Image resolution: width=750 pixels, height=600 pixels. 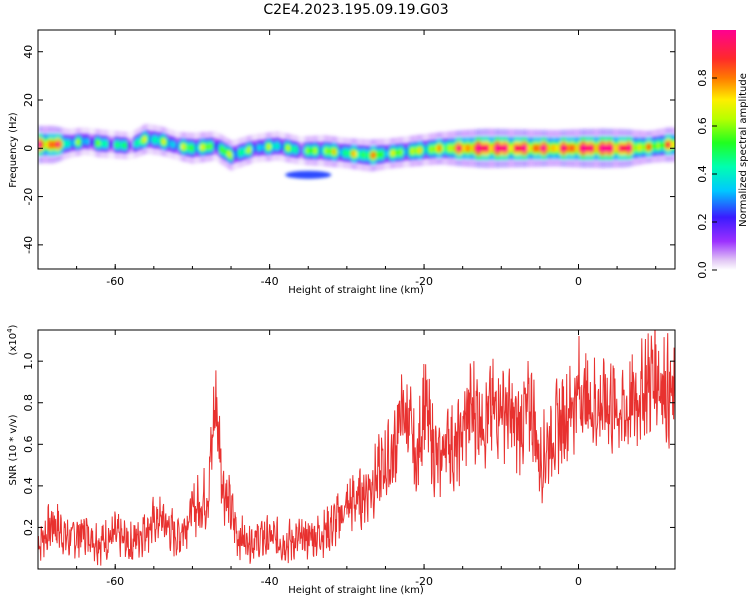 I want to click on snr-y-multiplier: (x104), so click(x=12, y=339).